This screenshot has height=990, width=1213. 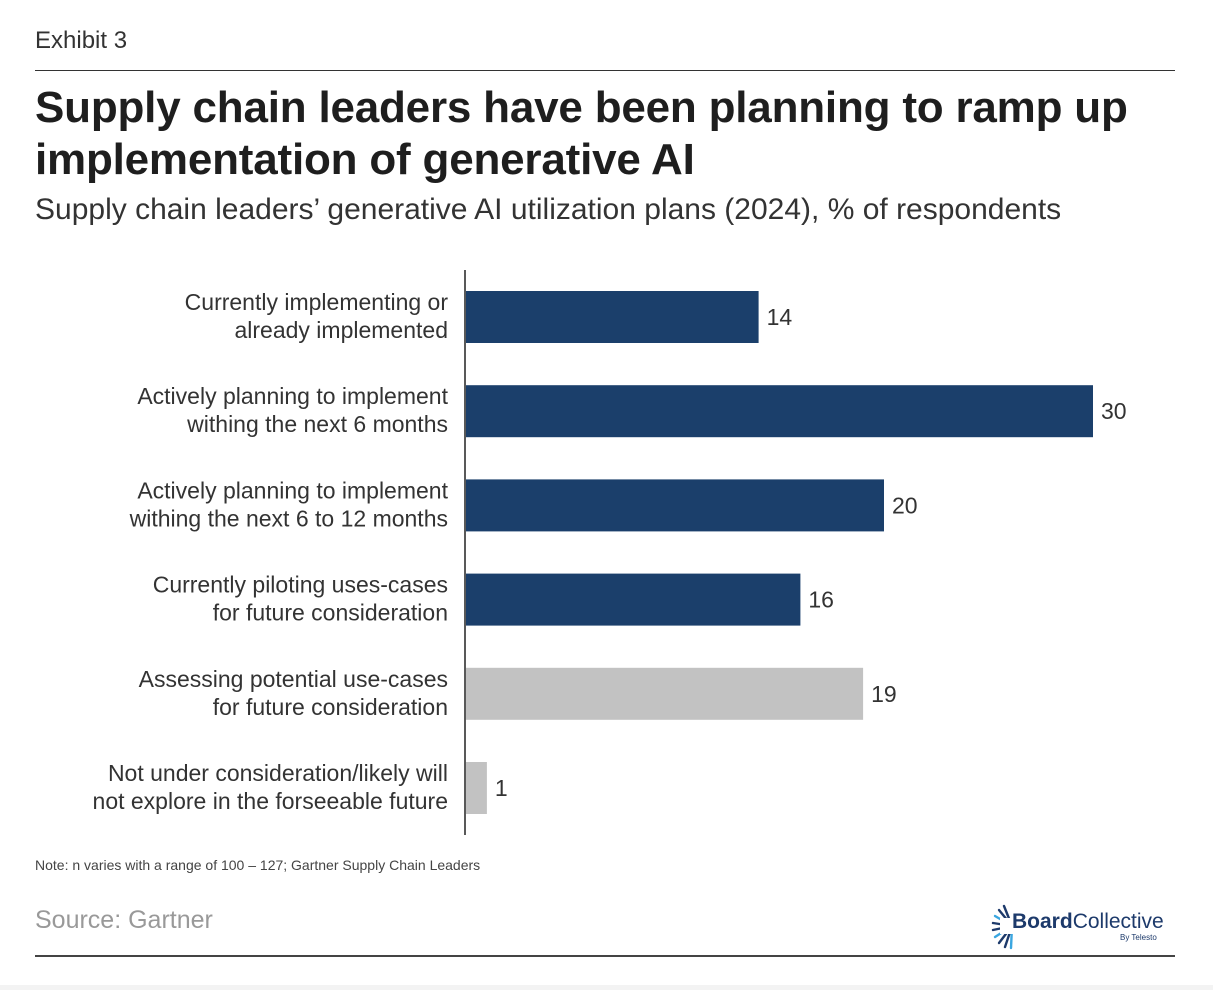 I want to click on boardcollective-logo: BoardCollective By Telesto, so click(x=1080, y=925).